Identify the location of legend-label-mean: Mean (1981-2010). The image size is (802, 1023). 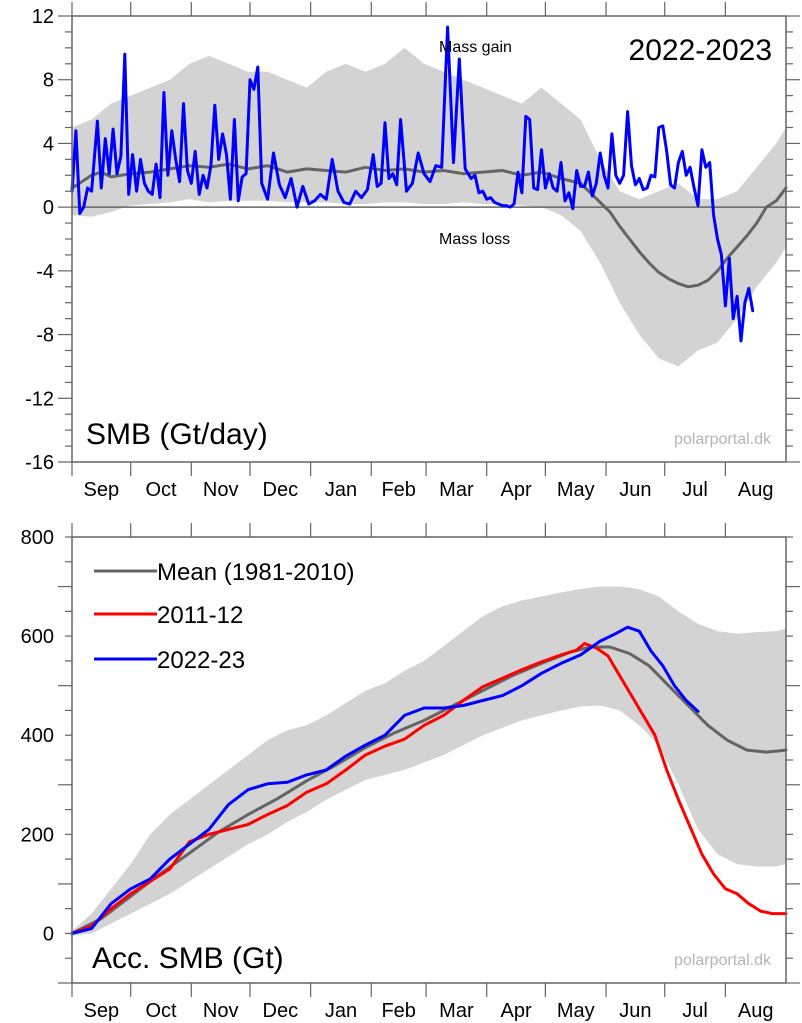
(255, 572).